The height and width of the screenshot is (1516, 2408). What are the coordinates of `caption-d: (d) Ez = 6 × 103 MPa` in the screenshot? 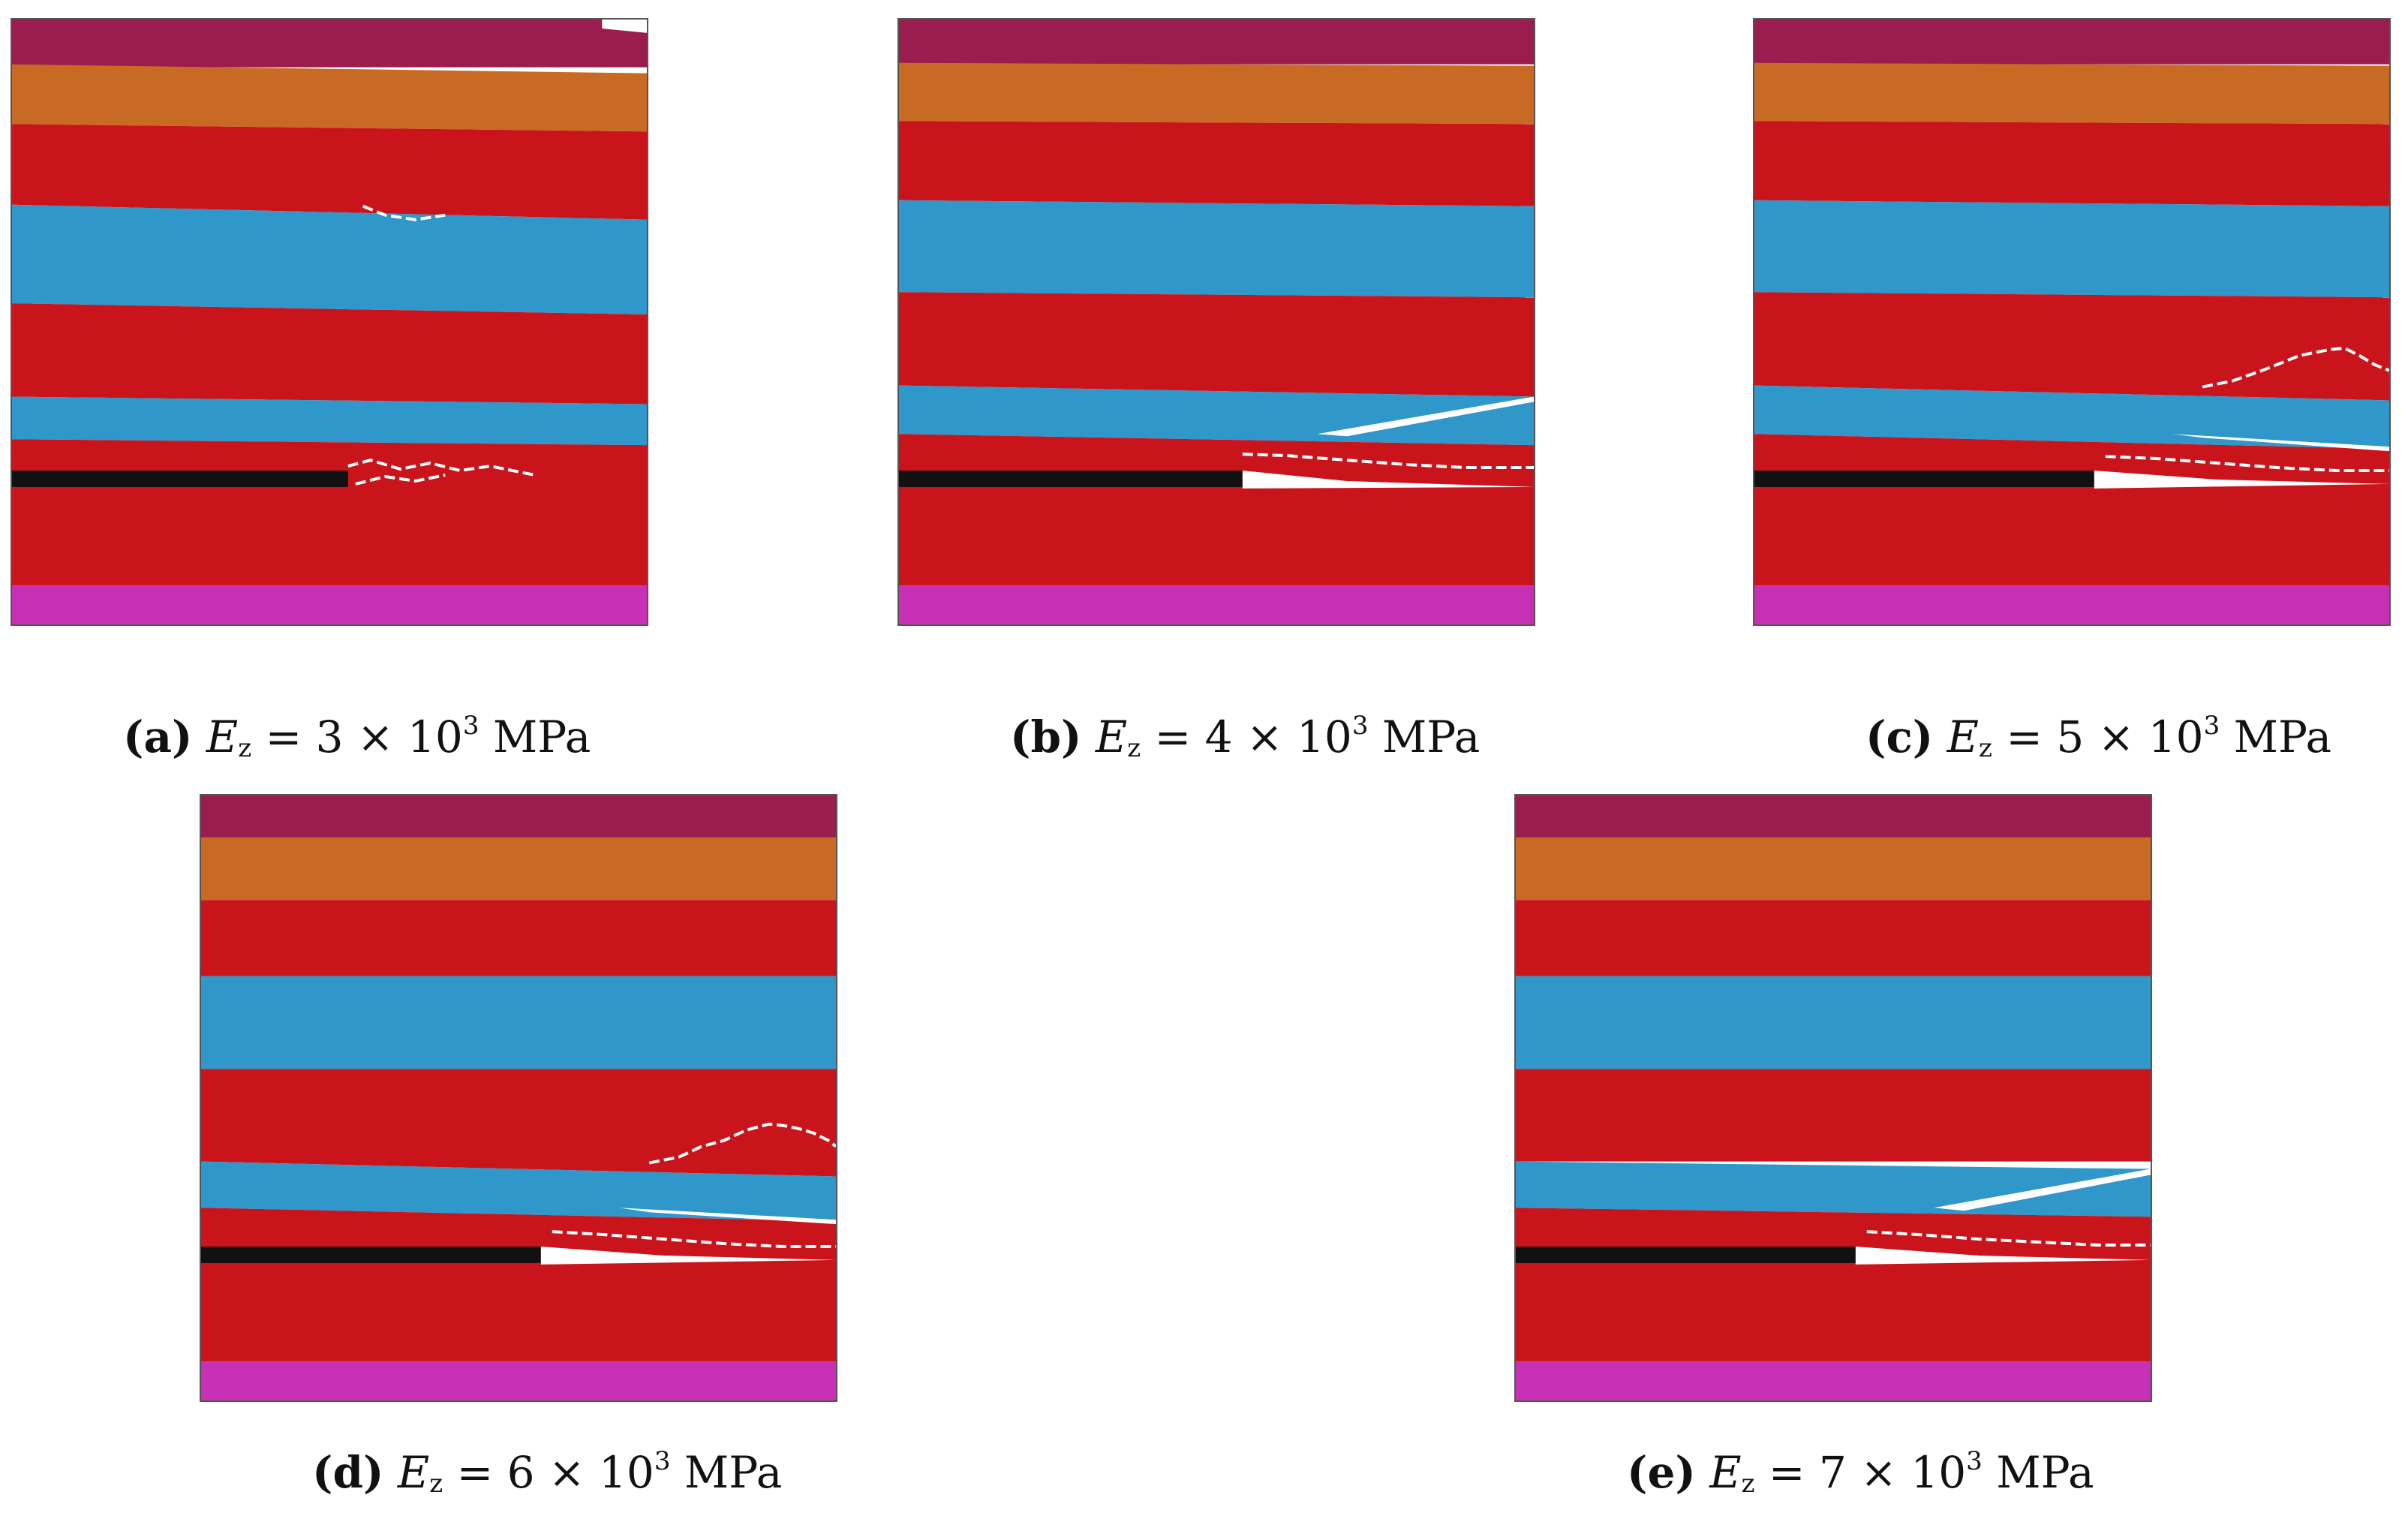 It's located at (547, 1472).